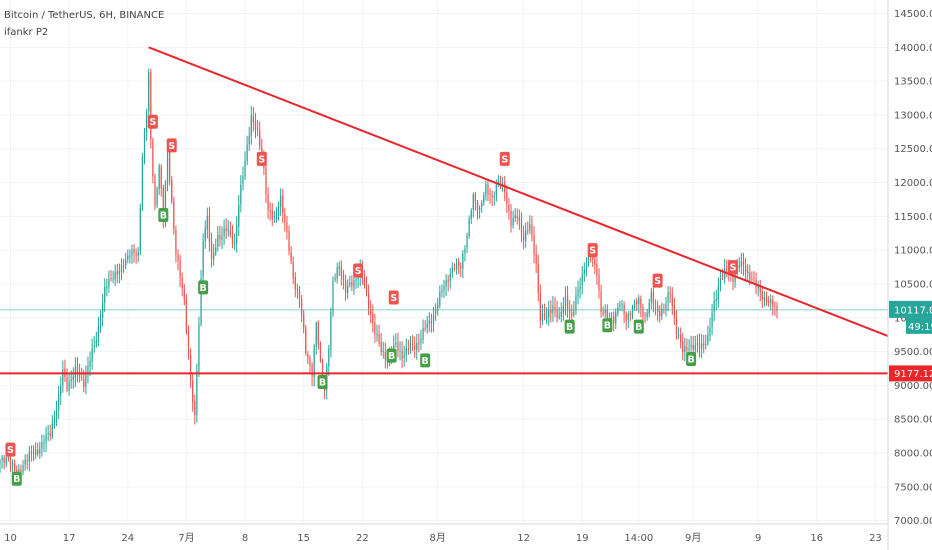 This screenshot has height=550, width=932. I want to click on y-tick-label: 11000.00, so click(913, 251).